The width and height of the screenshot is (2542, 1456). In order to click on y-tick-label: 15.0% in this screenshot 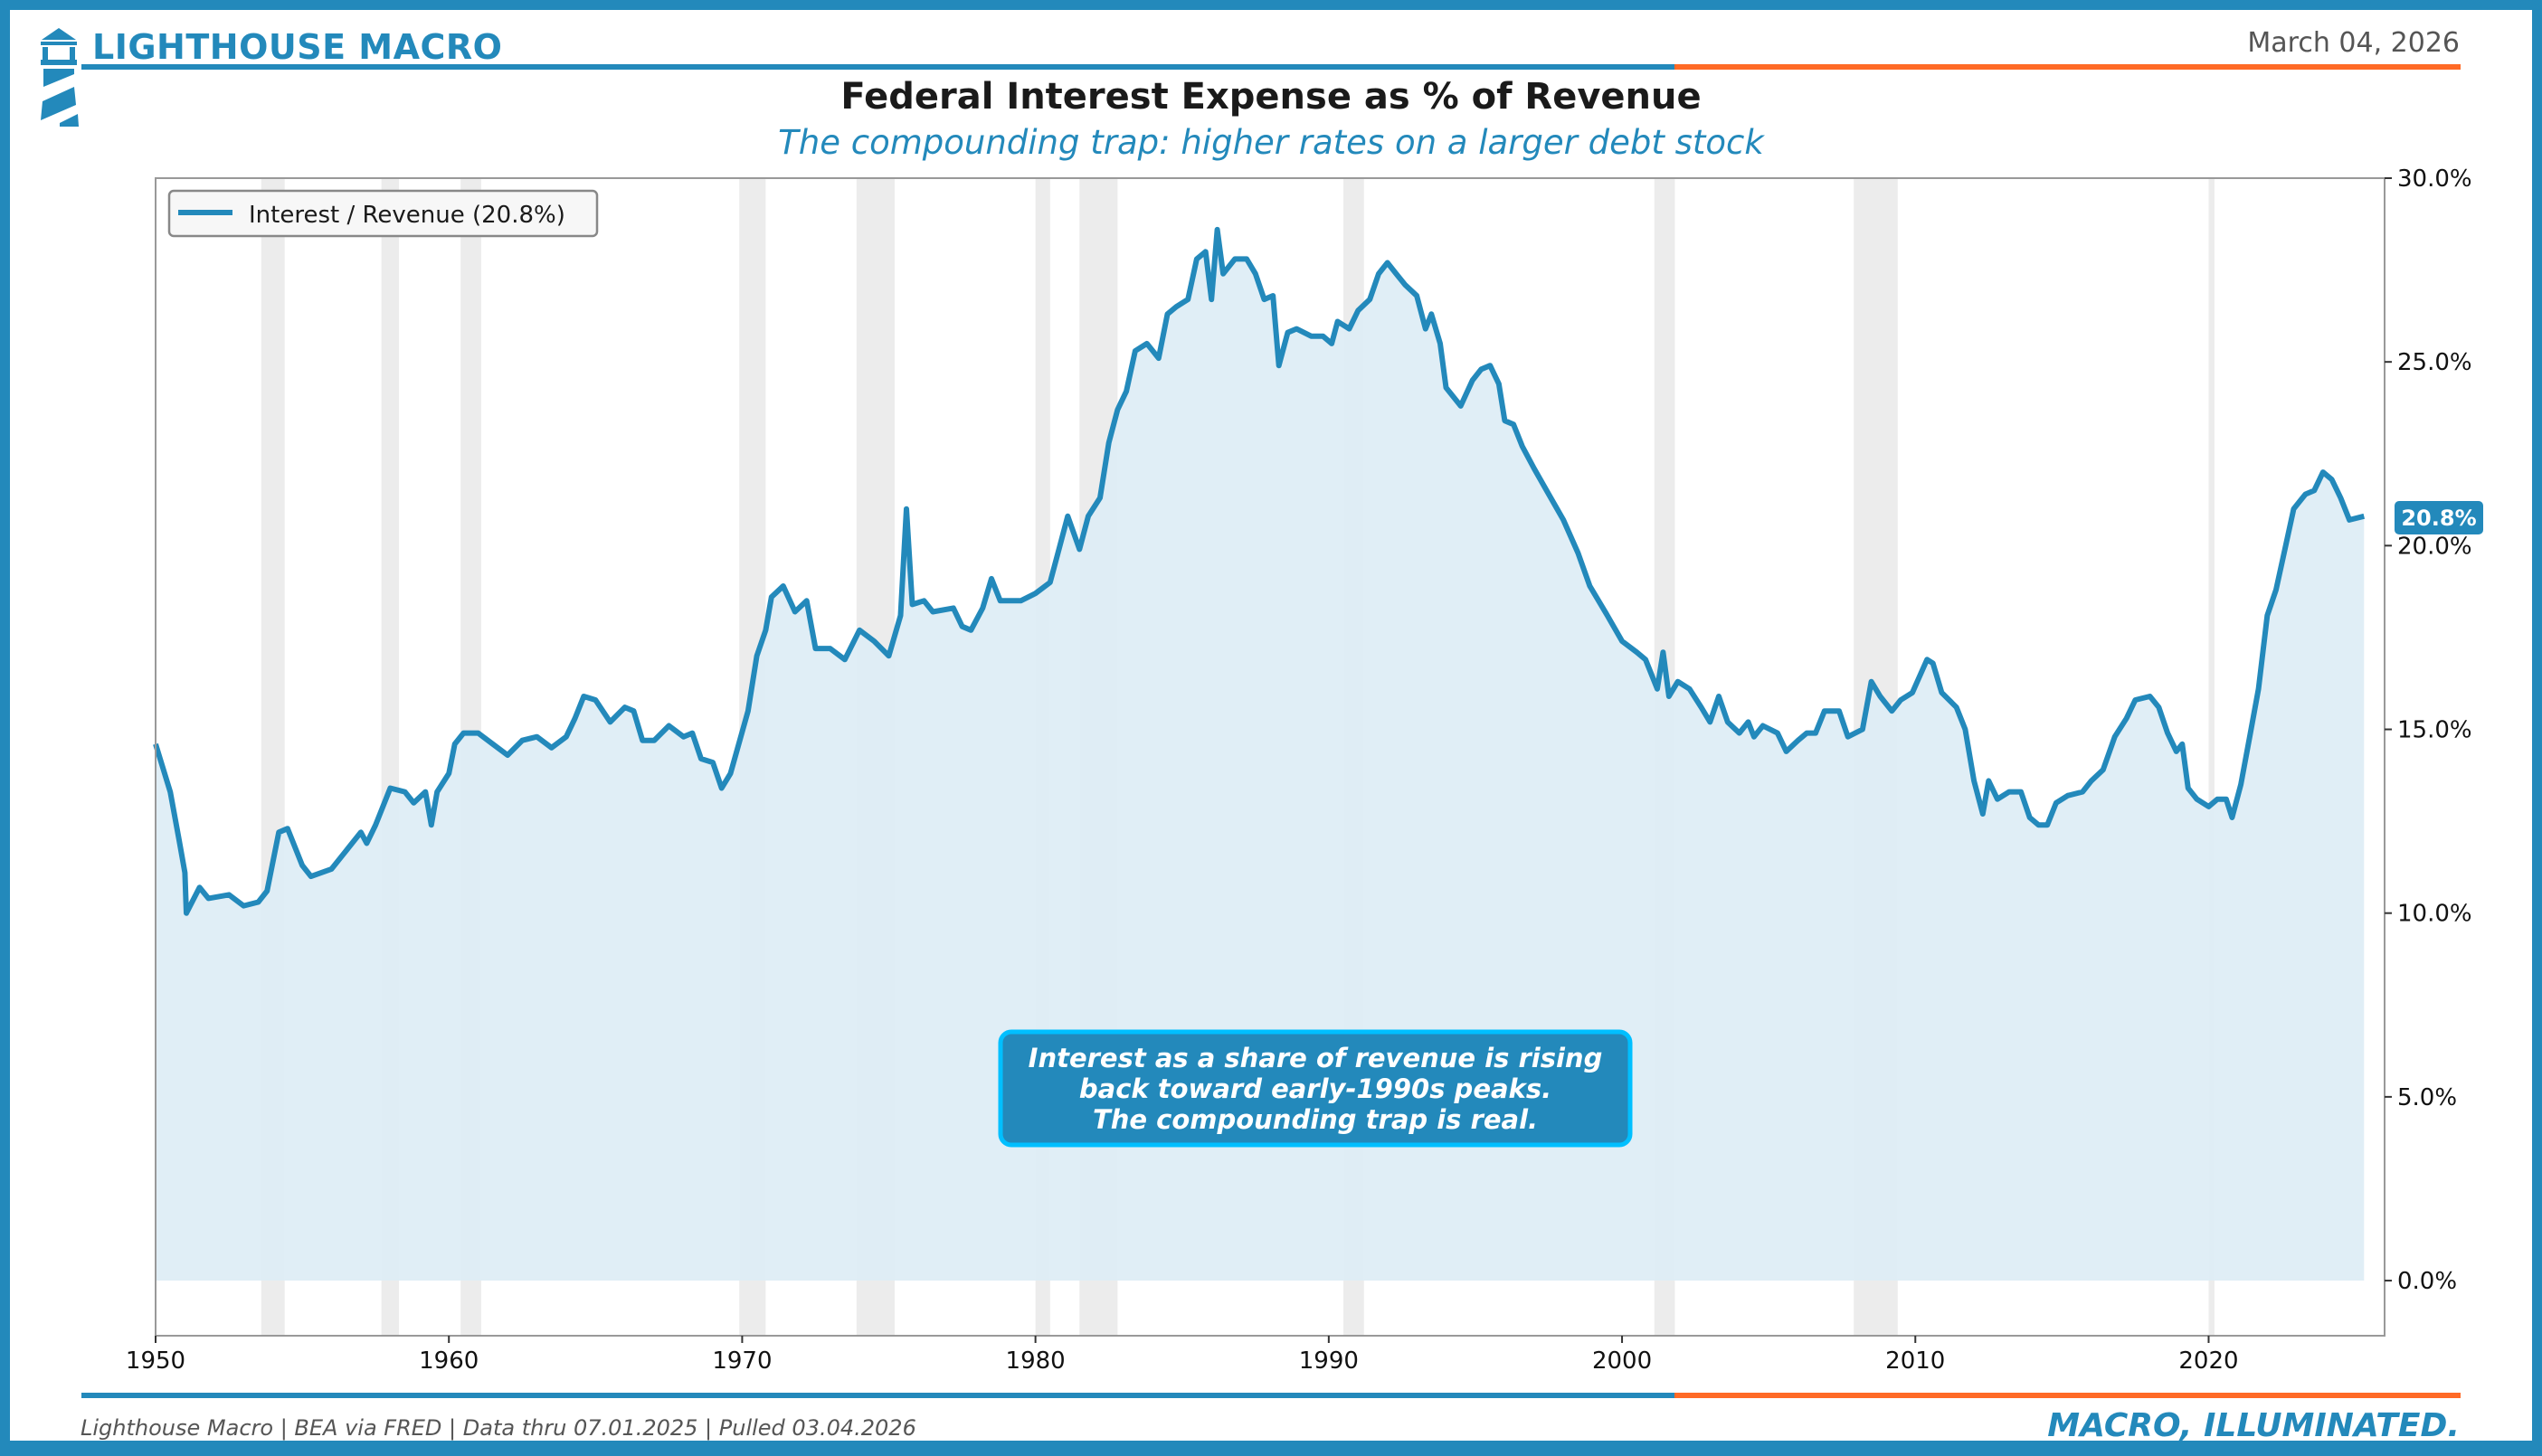, I will do `click(2435, 730)`.